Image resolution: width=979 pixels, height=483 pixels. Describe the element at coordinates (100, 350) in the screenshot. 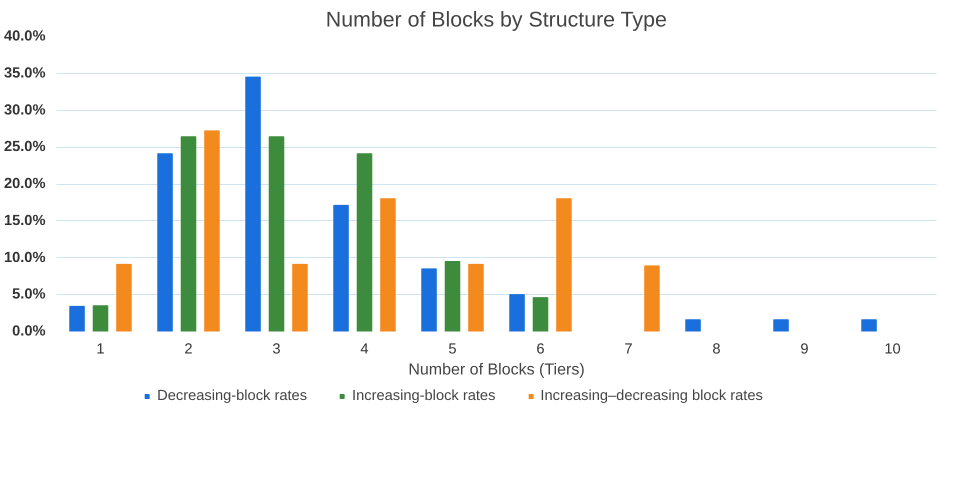

I see `x-tick-label: 1` at that location.